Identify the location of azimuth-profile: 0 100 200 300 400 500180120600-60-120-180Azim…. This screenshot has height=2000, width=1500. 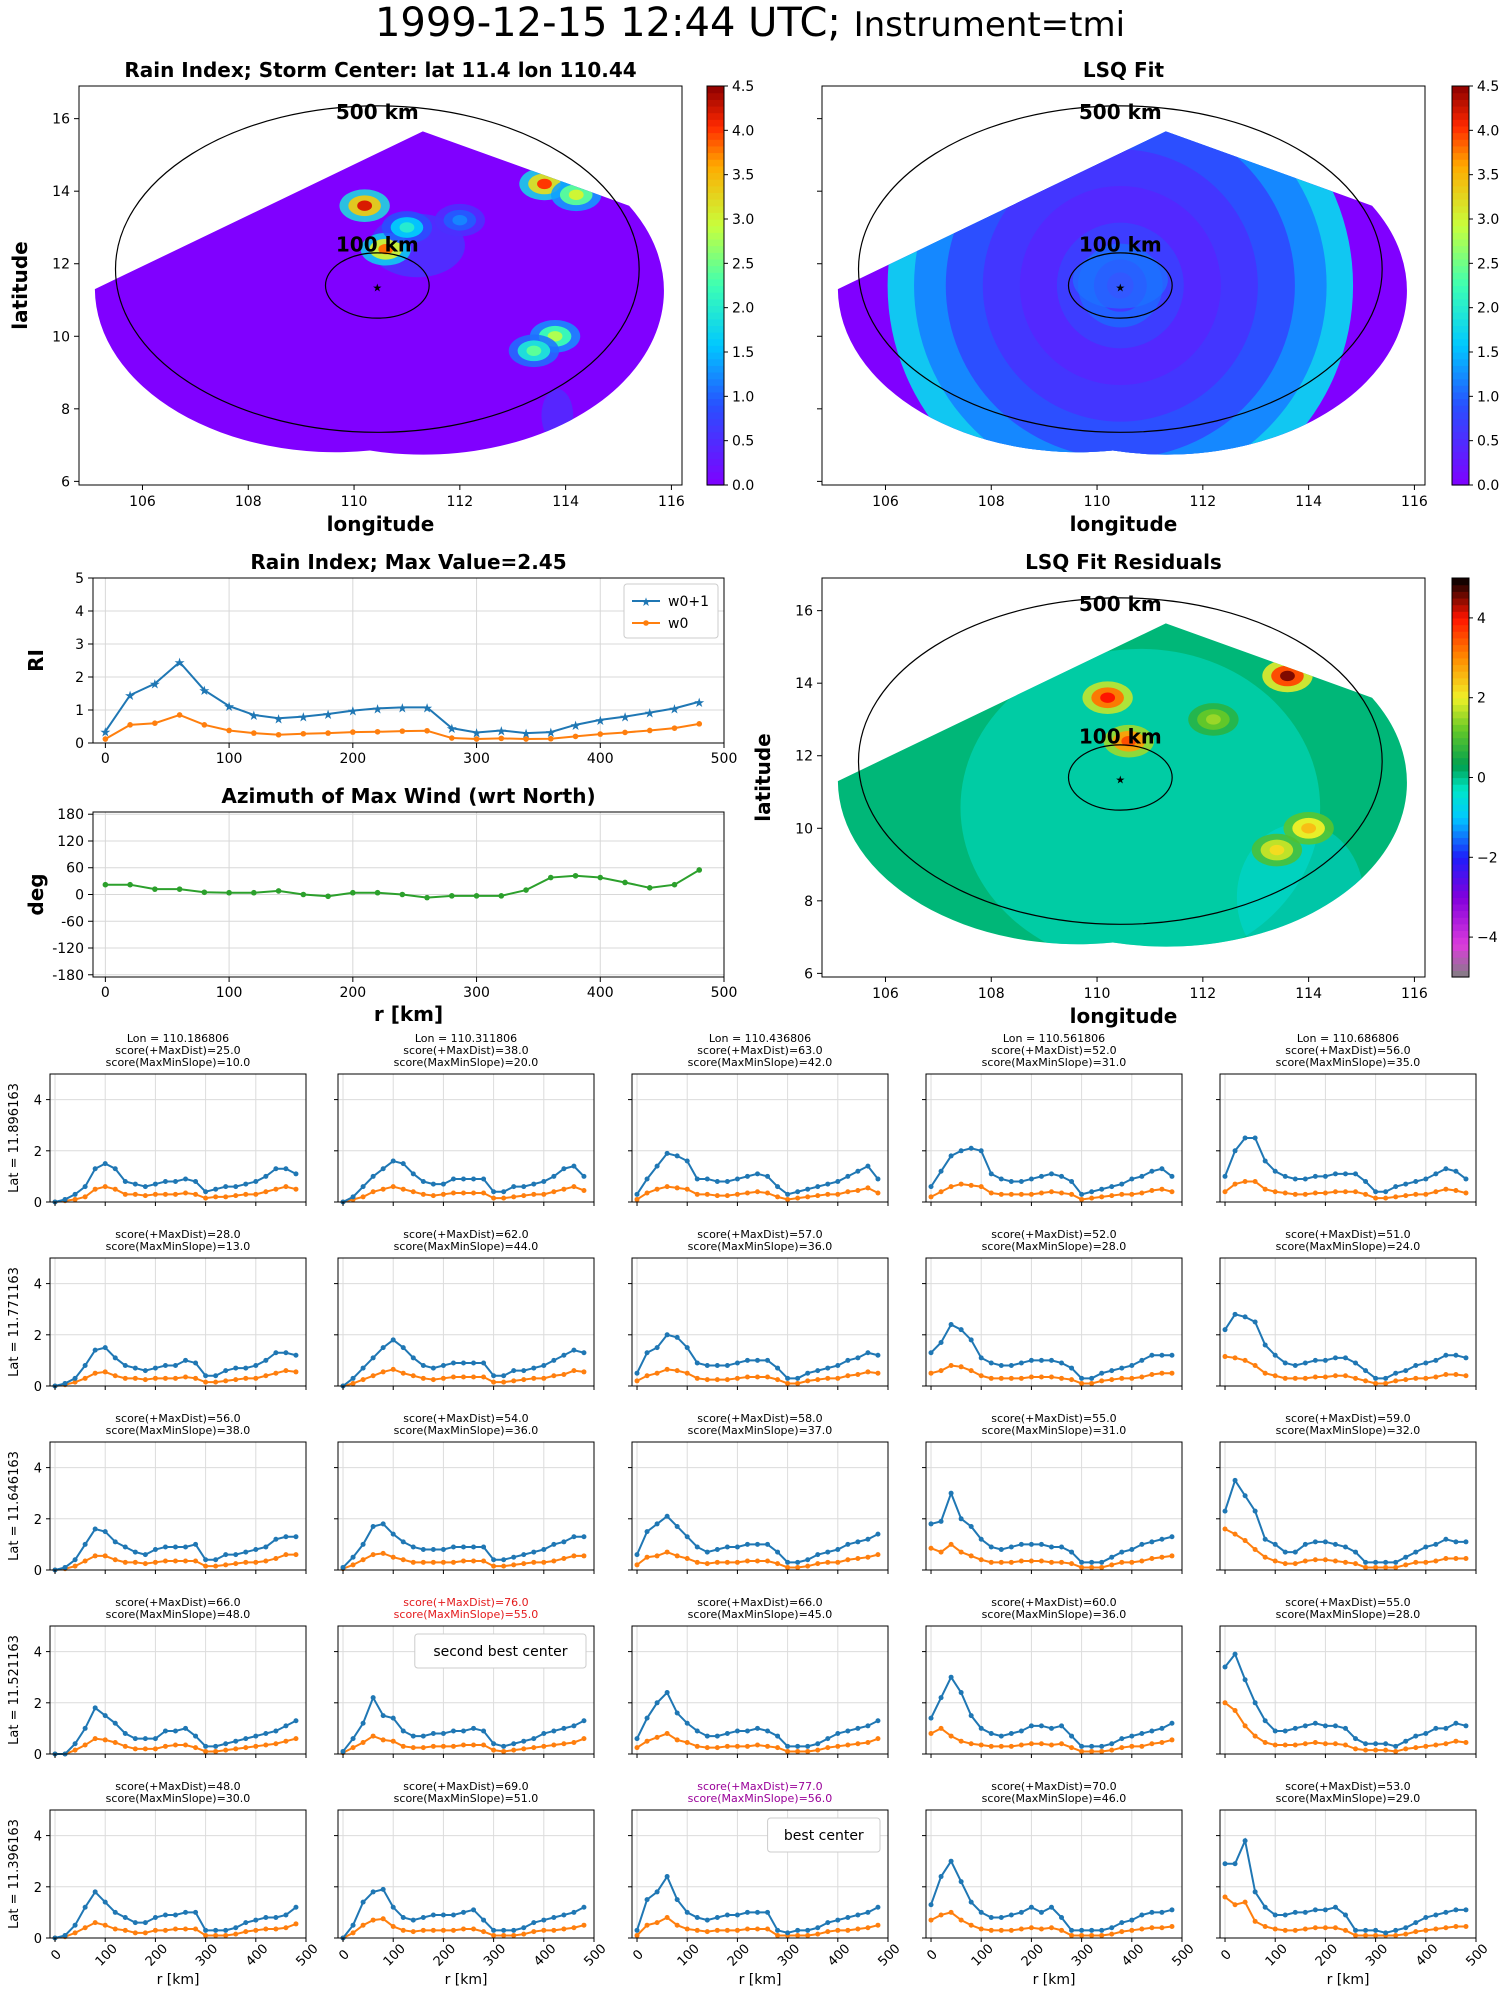
(380, 905).